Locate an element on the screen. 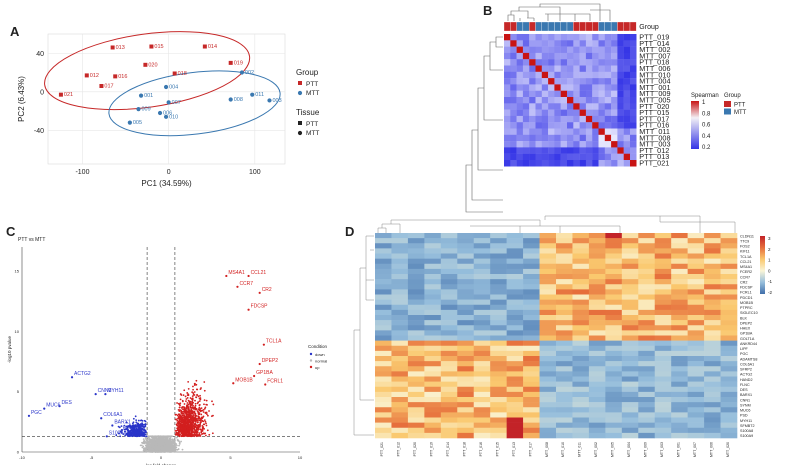 The image size is (798, 465). heatmap-d-row-label: ANKRD44 is located at coordinates (748, 344).